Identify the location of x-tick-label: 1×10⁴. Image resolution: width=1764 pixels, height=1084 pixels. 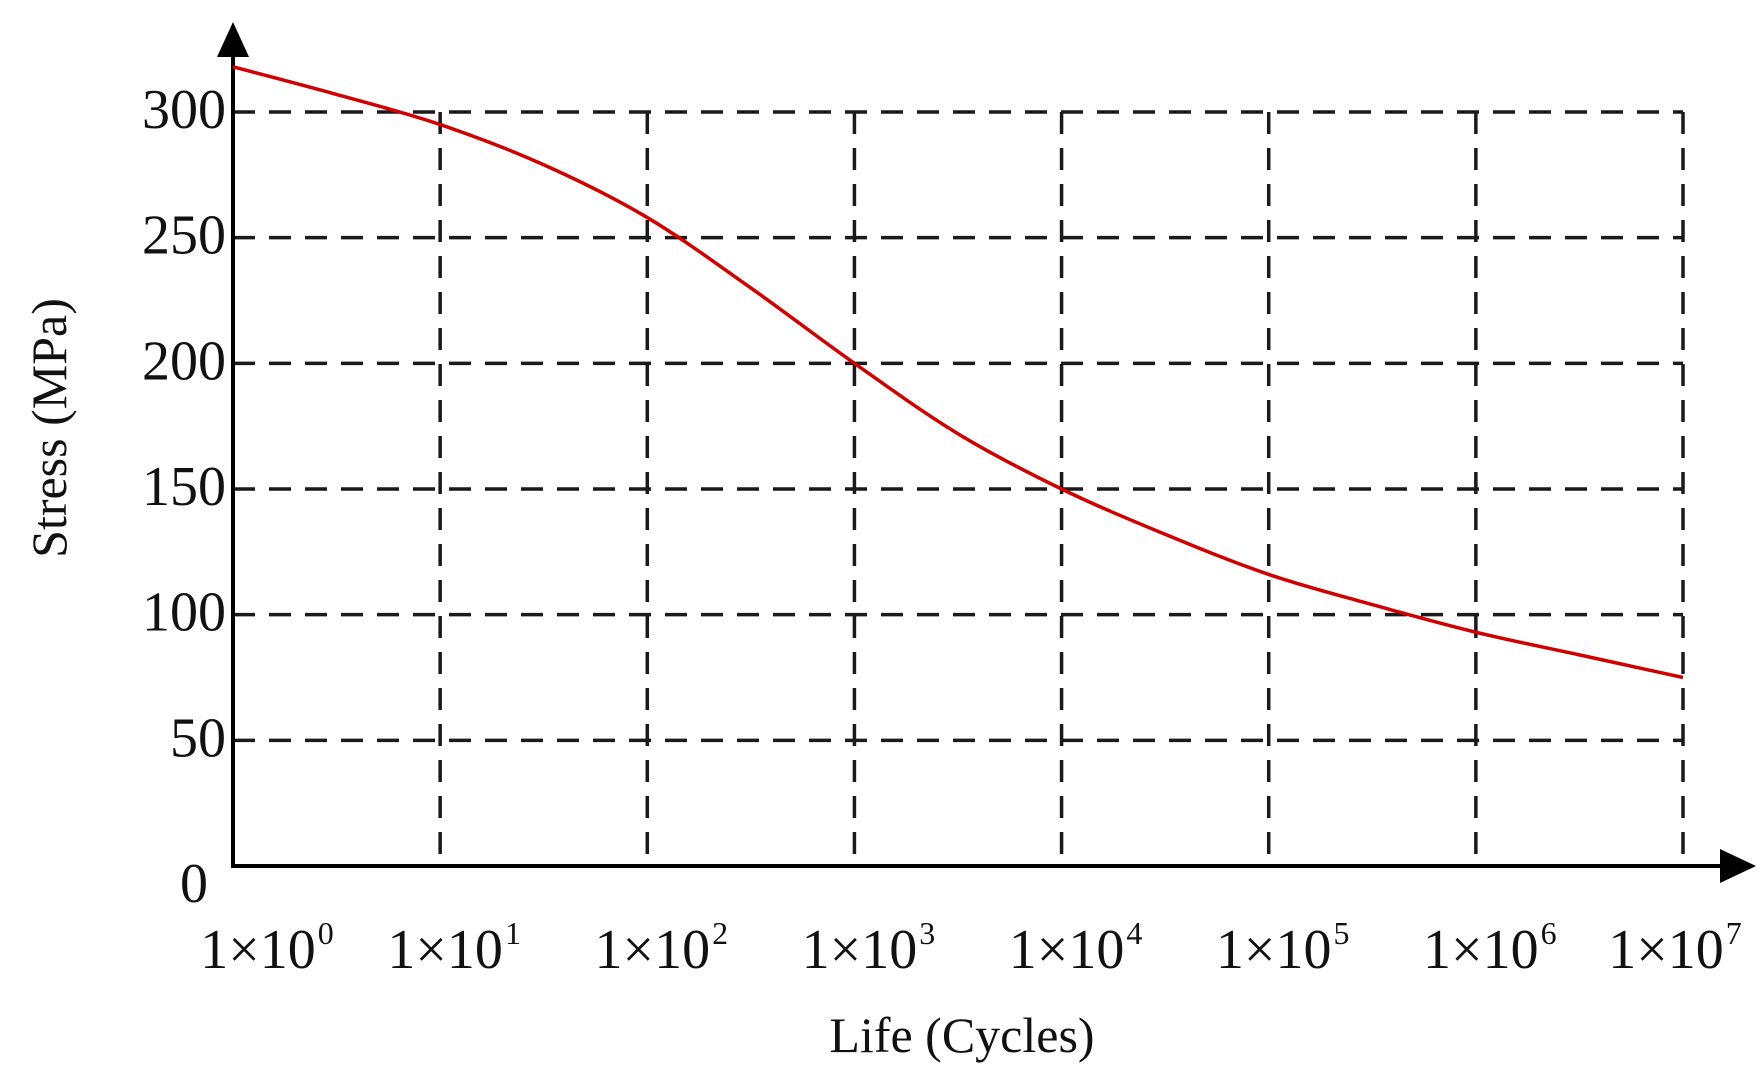
(1076, 948).